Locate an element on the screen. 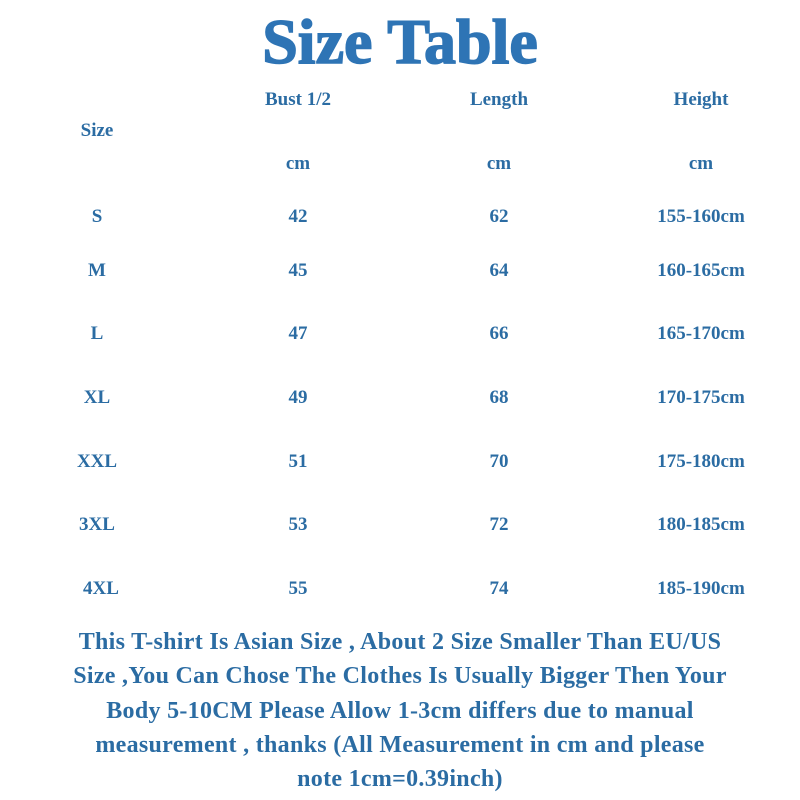 Image resolution: width=800 pixels, height=800 pixels. height-cell: 180-185cm is located at coordinates (701, 524).